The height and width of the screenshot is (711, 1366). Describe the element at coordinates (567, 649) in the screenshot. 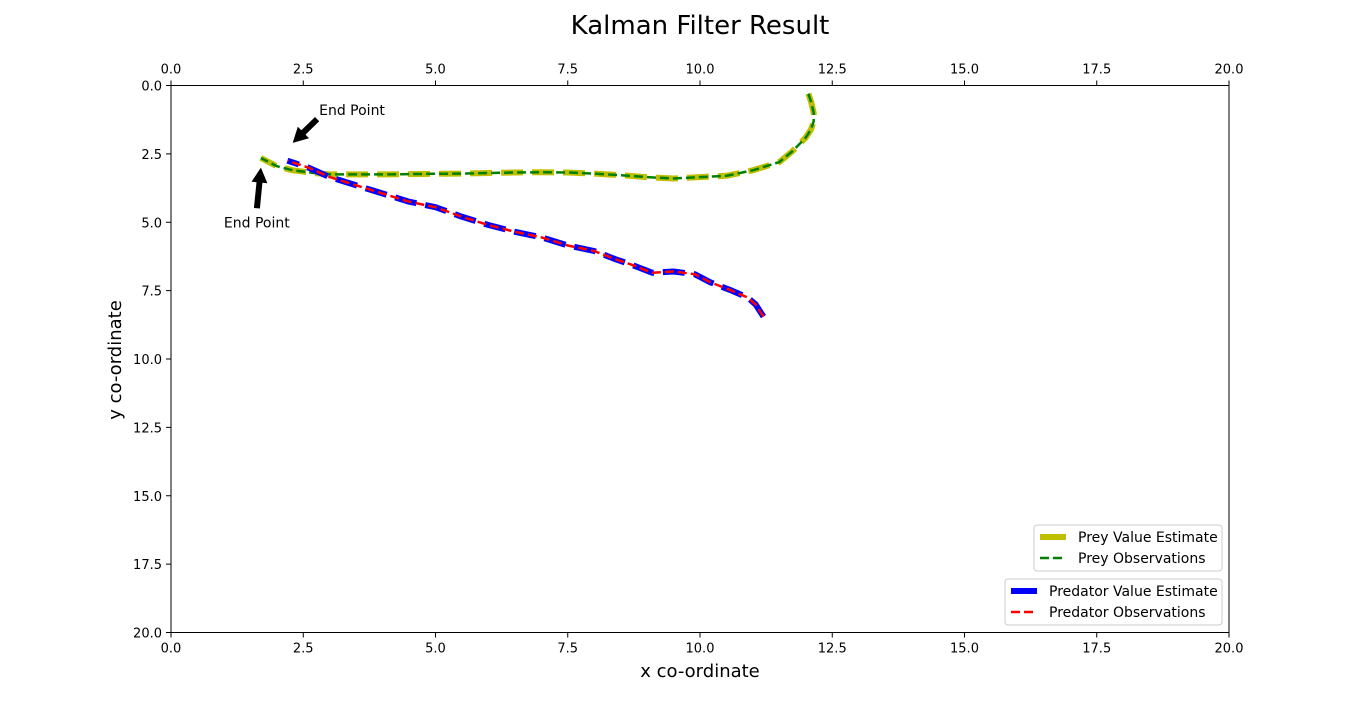

I see `x-tick-label: 7.5` at that location.